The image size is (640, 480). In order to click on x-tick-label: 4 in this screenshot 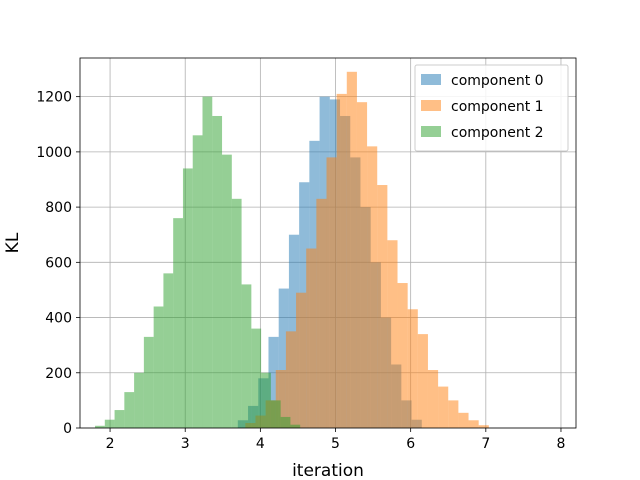, I will do `click(260, 444)`.